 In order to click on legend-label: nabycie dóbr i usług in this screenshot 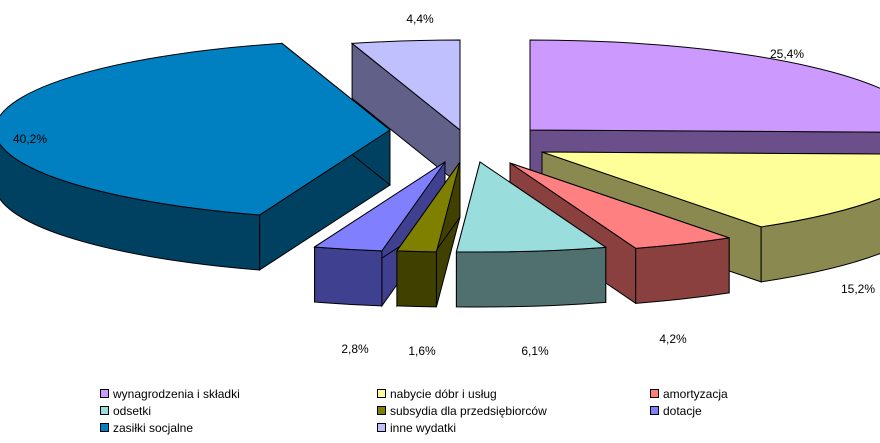, I will do `click(443, 394)`.